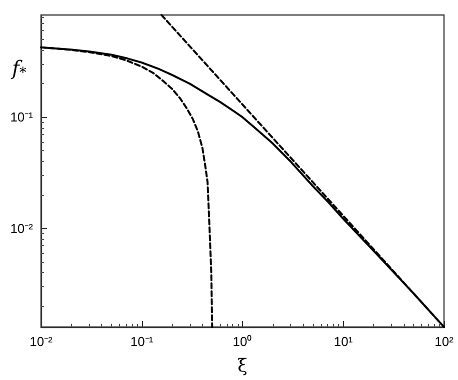 The width and height of the screenshot is (458, 380). What do you see at coordinates (42, 341) in the screenshot?
I see `x-tick-label: 10⁻²` at bounding box center [42, 341].